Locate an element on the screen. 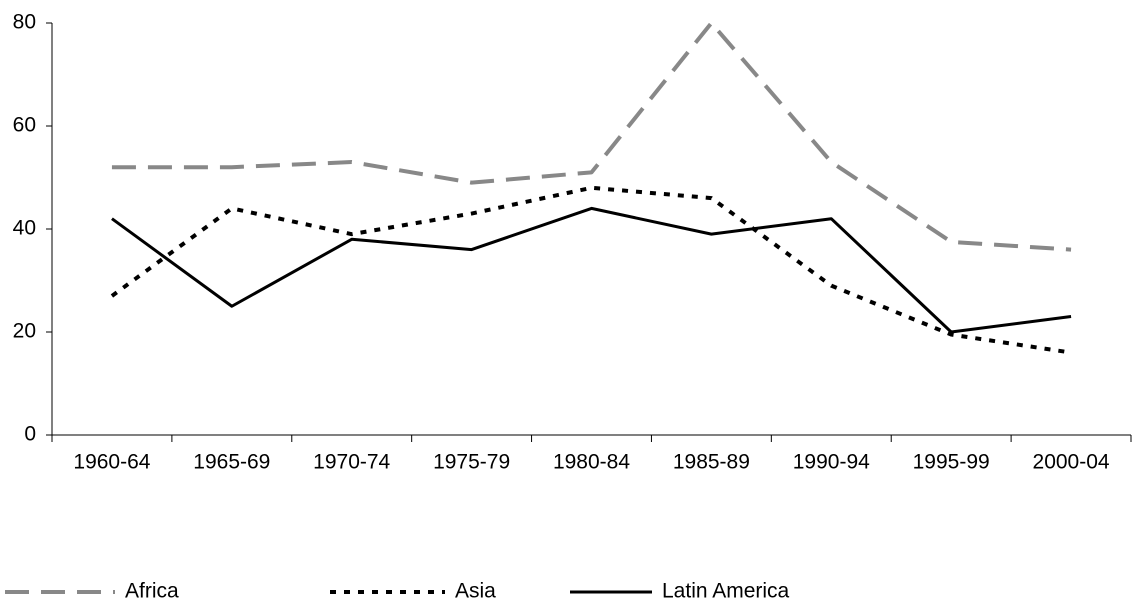  x-tick-label: 2000-04 is located at coordinates (1071, 462).